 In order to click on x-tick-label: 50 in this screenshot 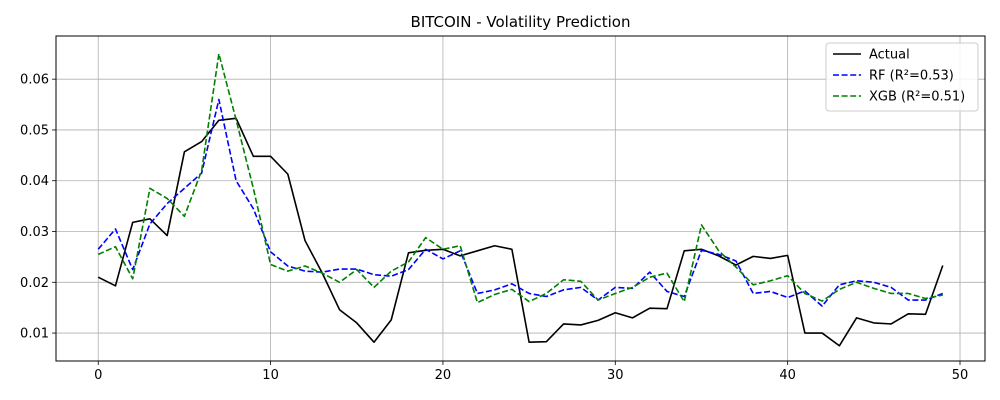, I will do `click(960, 375)`.